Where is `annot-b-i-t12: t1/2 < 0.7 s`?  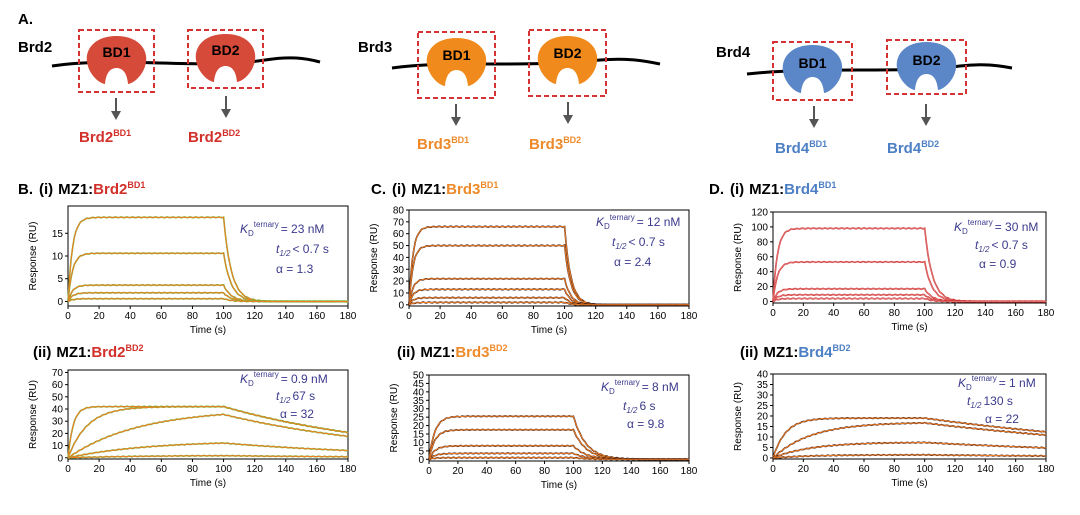
annot-b-i-t12: t1/2 < 0.7 s is located at coordinates (302, 250).